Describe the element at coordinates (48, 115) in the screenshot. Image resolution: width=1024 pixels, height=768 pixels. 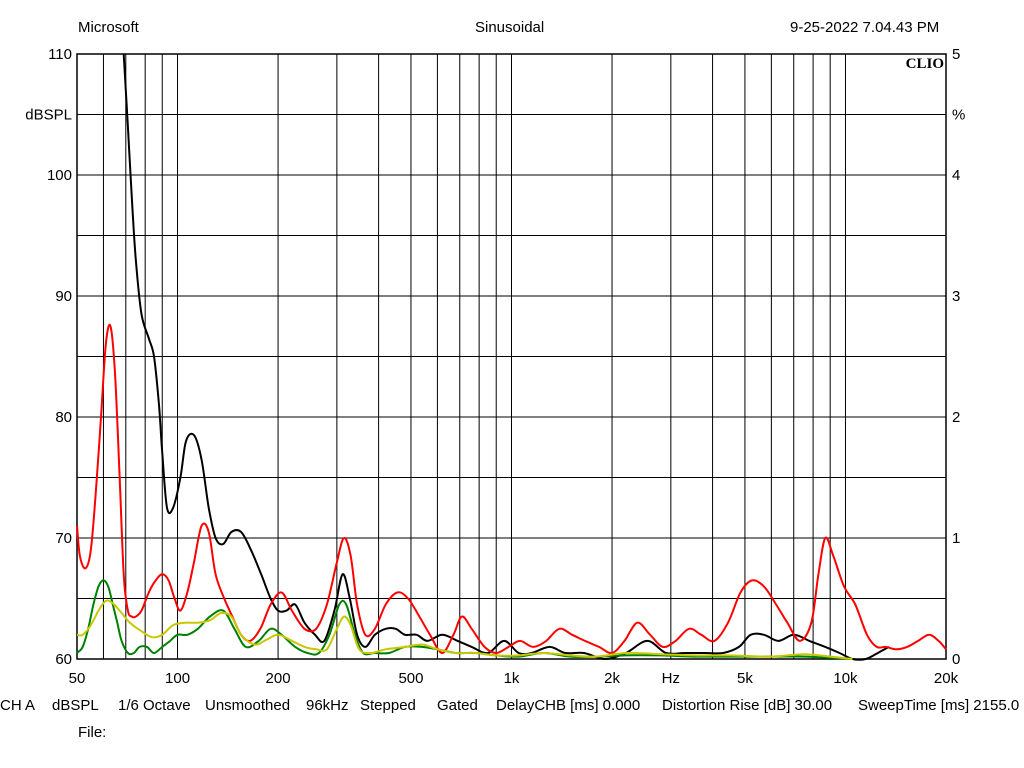
I see `y-left-axis-label: dBSPL` at that location.